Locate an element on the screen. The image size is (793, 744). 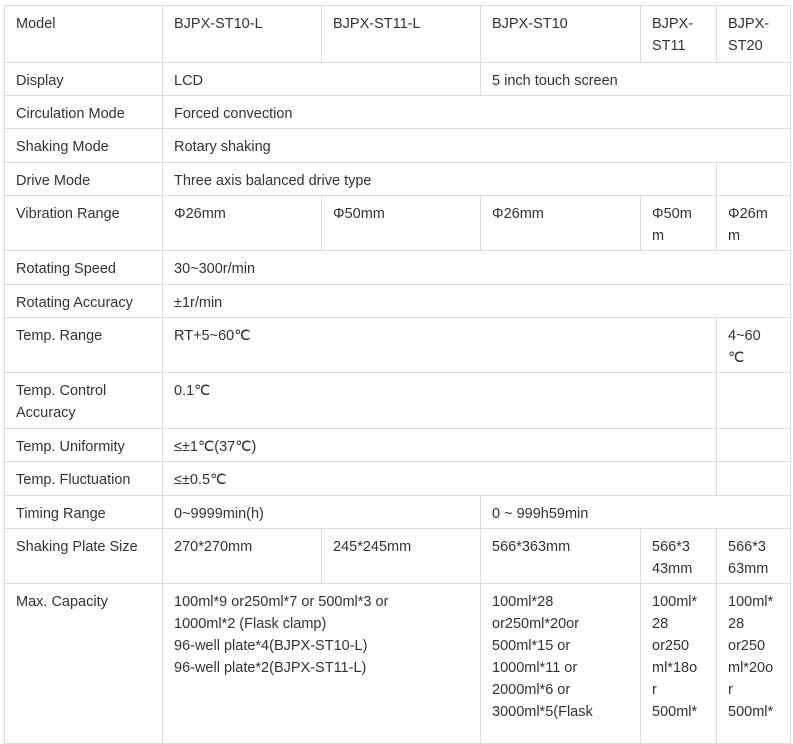
spec-cell: BJPX-ST11-L is located at coordinates (401, 34).